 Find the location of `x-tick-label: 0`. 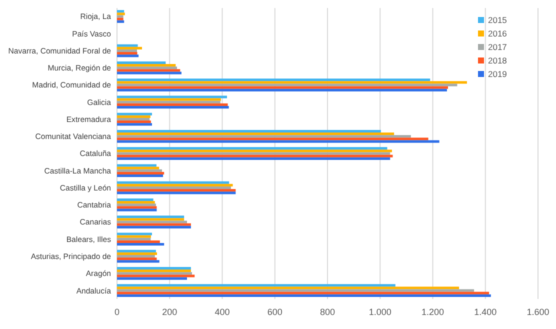

x-tick-label: 0 is located at coordinates (117, 312).